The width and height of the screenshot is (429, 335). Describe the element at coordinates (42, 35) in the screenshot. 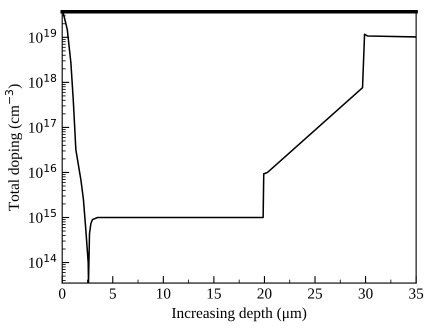

I see `y-tick-label: 10$^{19}$` at that location.